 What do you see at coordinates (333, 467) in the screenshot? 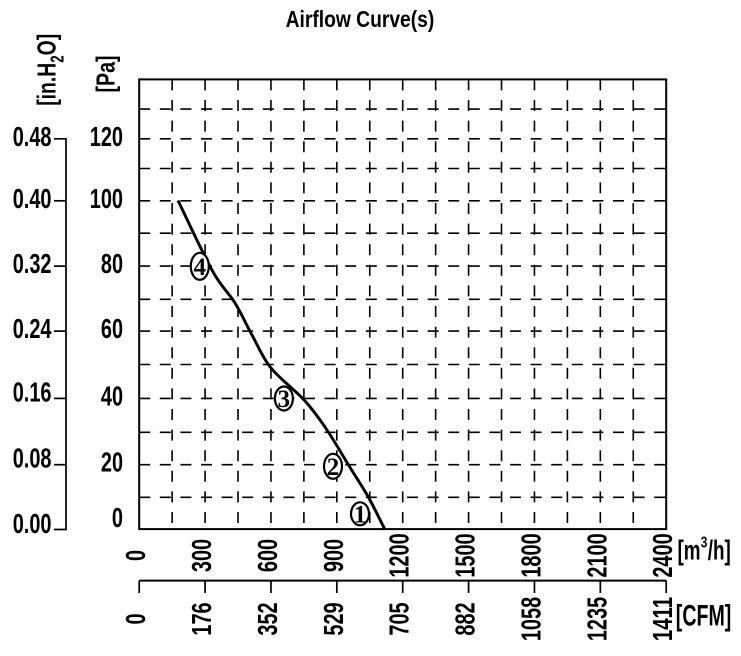
I see `svg-text: 2` at bounding box center [333, 467].